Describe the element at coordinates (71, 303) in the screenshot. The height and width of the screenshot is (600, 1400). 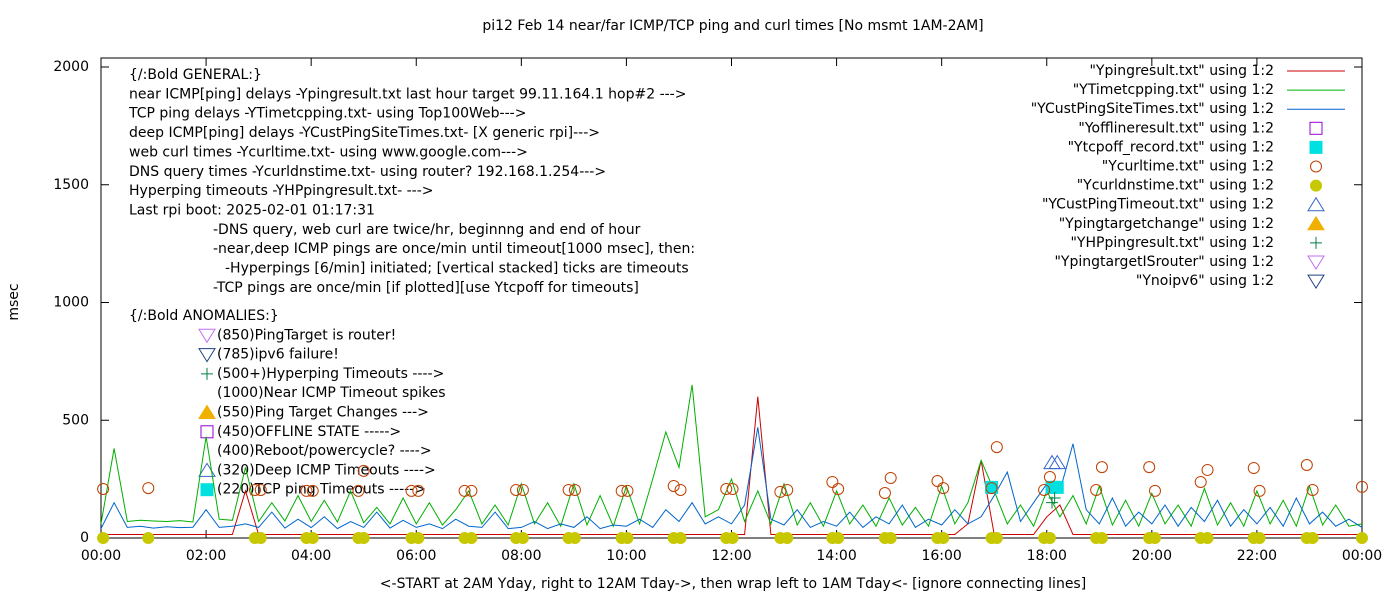
I see `y-tick-label: 1000` at that location.